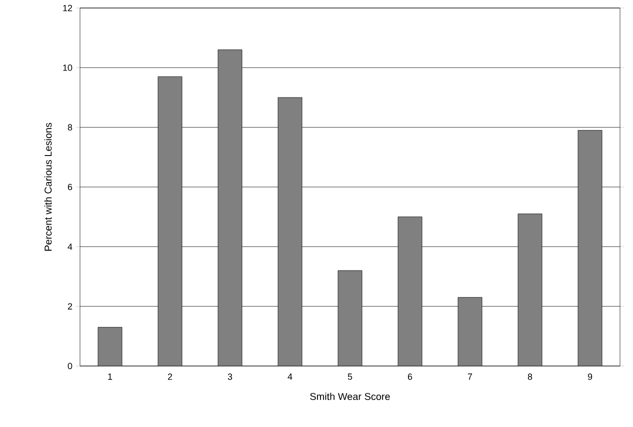 The height and width of the screenshot is (427, 633). I want to click on x-tick-label: 3, so click(230, 377).